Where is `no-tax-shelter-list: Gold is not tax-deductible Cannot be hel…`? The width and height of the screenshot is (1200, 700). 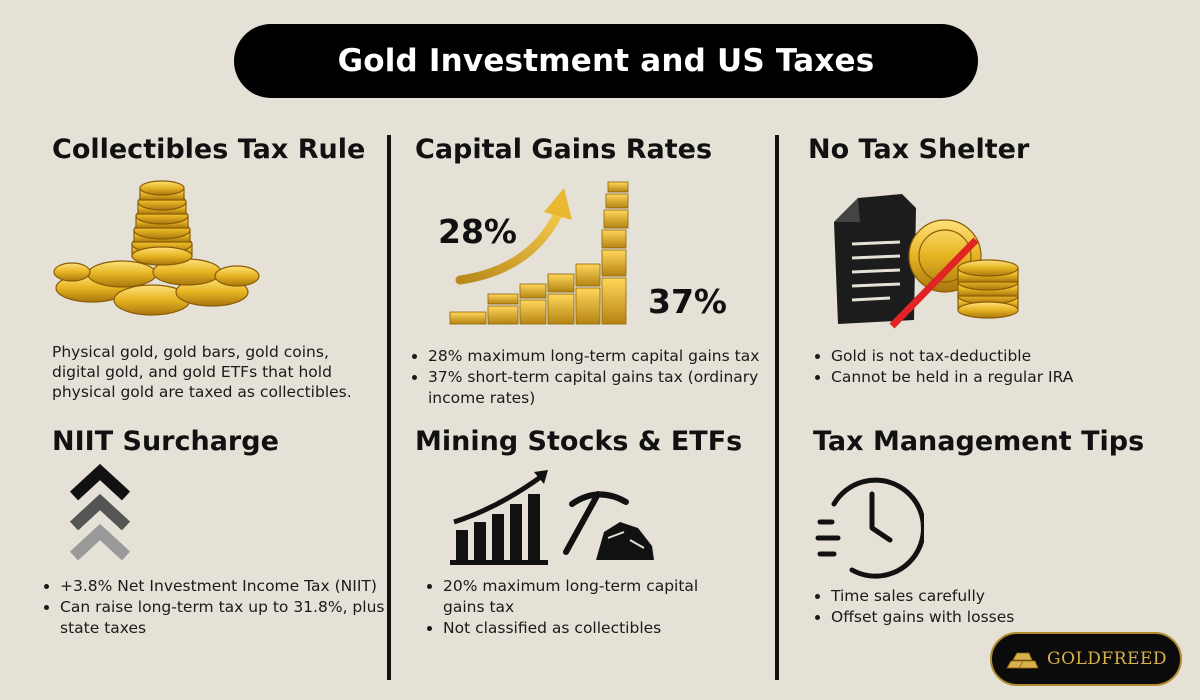 no-tax-shelter-list: Gold is not tax-deductible Cannot be hel… is located at coordinates (1002, 367).